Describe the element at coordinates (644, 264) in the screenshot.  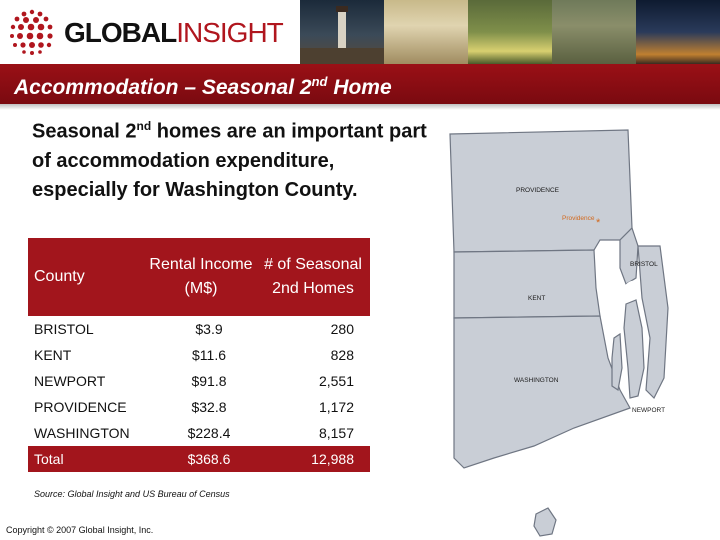
I see `map-label-bristol: BRISTOL` at that location.